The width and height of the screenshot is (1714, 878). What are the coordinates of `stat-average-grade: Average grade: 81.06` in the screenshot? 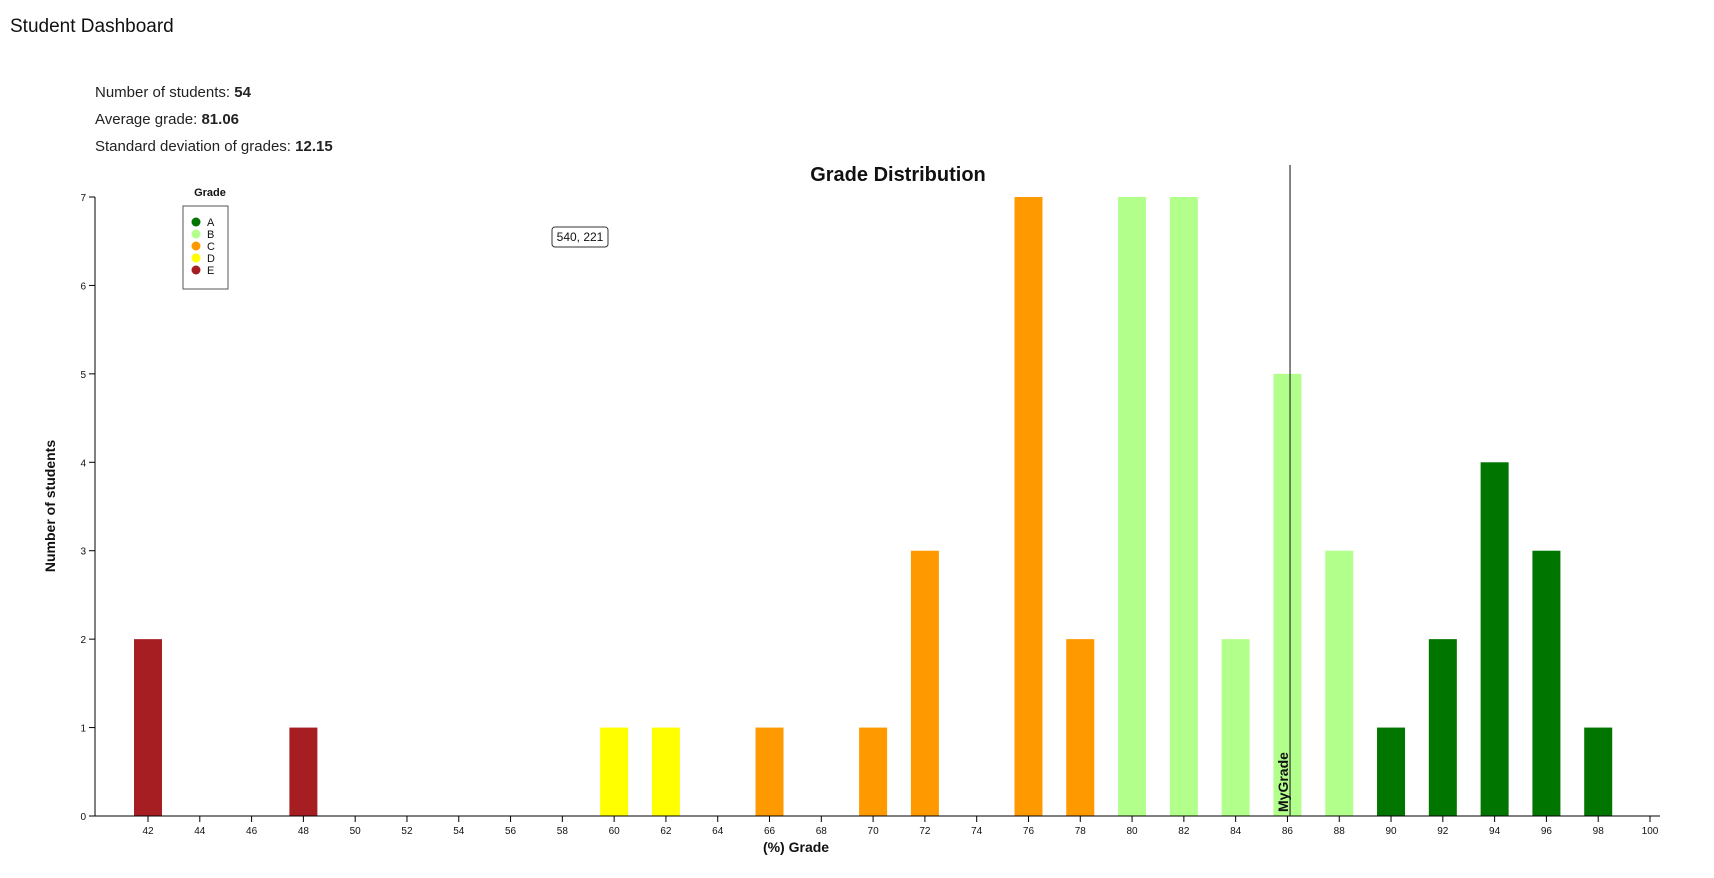 It's located at (214, 122).